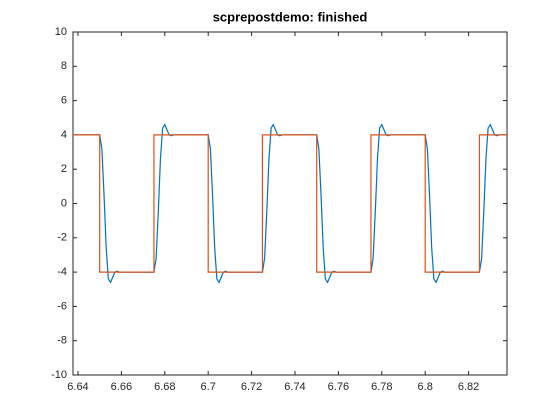 This screenshot has width=560, height=420. Describe the element at coordinates (164, 387) in the screenshot. I see `x-tick-label: 6.68` at that location.